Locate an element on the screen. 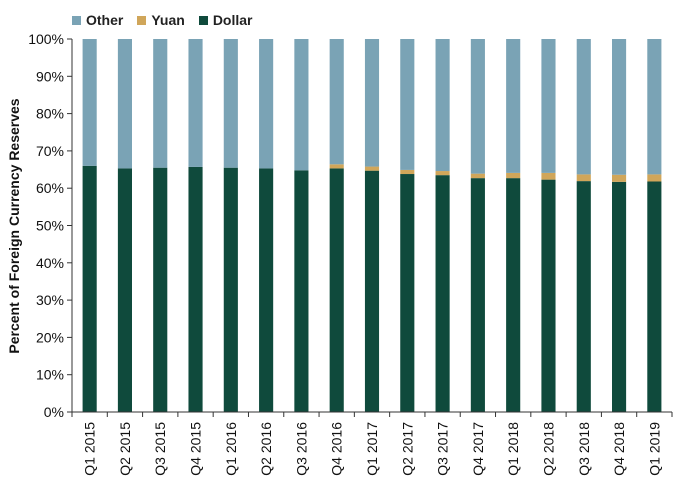 The width and height of the screenshot is (682, 495). bar-other-q3-2017 is located at coordinates (442, 105).